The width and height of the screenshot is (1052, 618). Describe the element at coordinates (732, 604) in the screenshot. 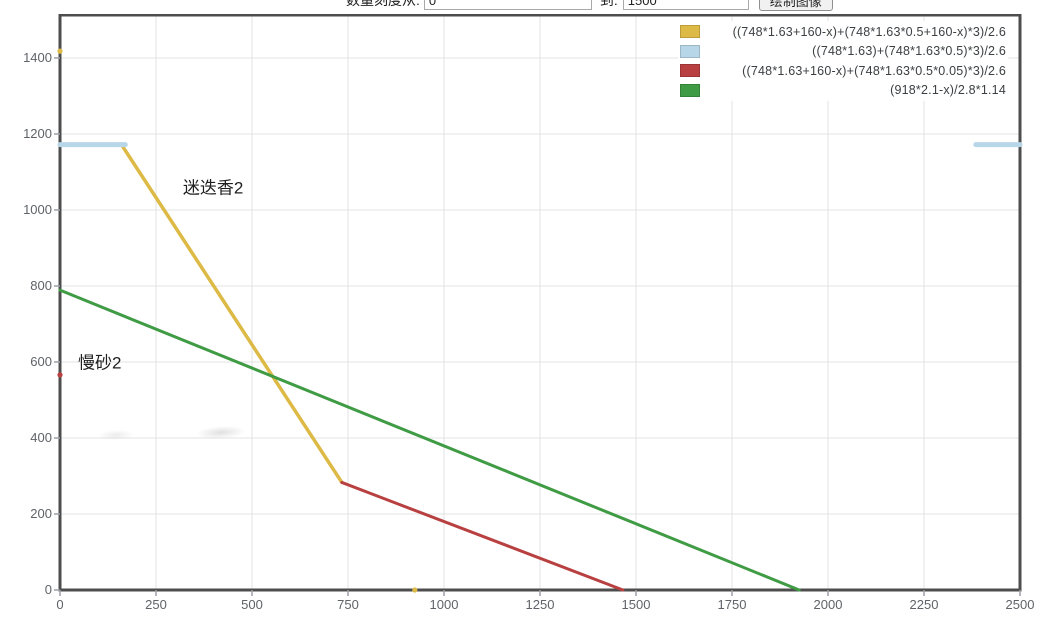

I see `x-tick-label: 1750` at that location.